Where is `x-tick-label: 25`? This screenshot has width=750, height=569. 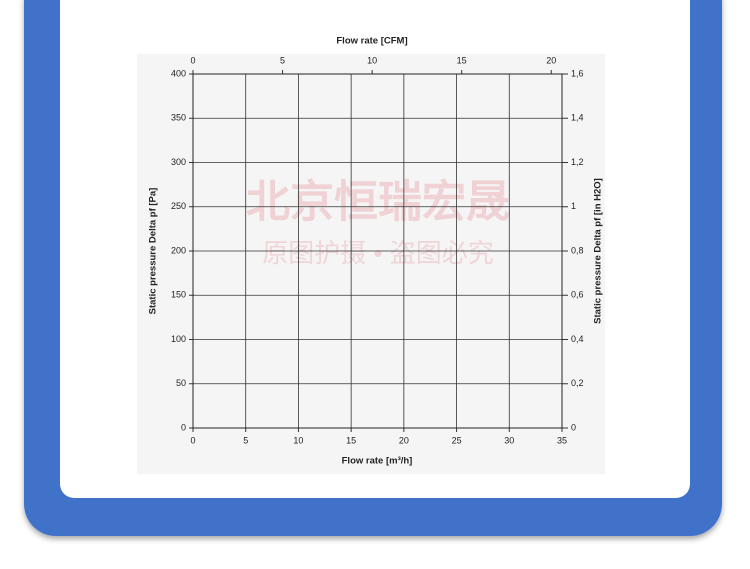
x-tick-label: 25 is located at coordinates (457, 440).